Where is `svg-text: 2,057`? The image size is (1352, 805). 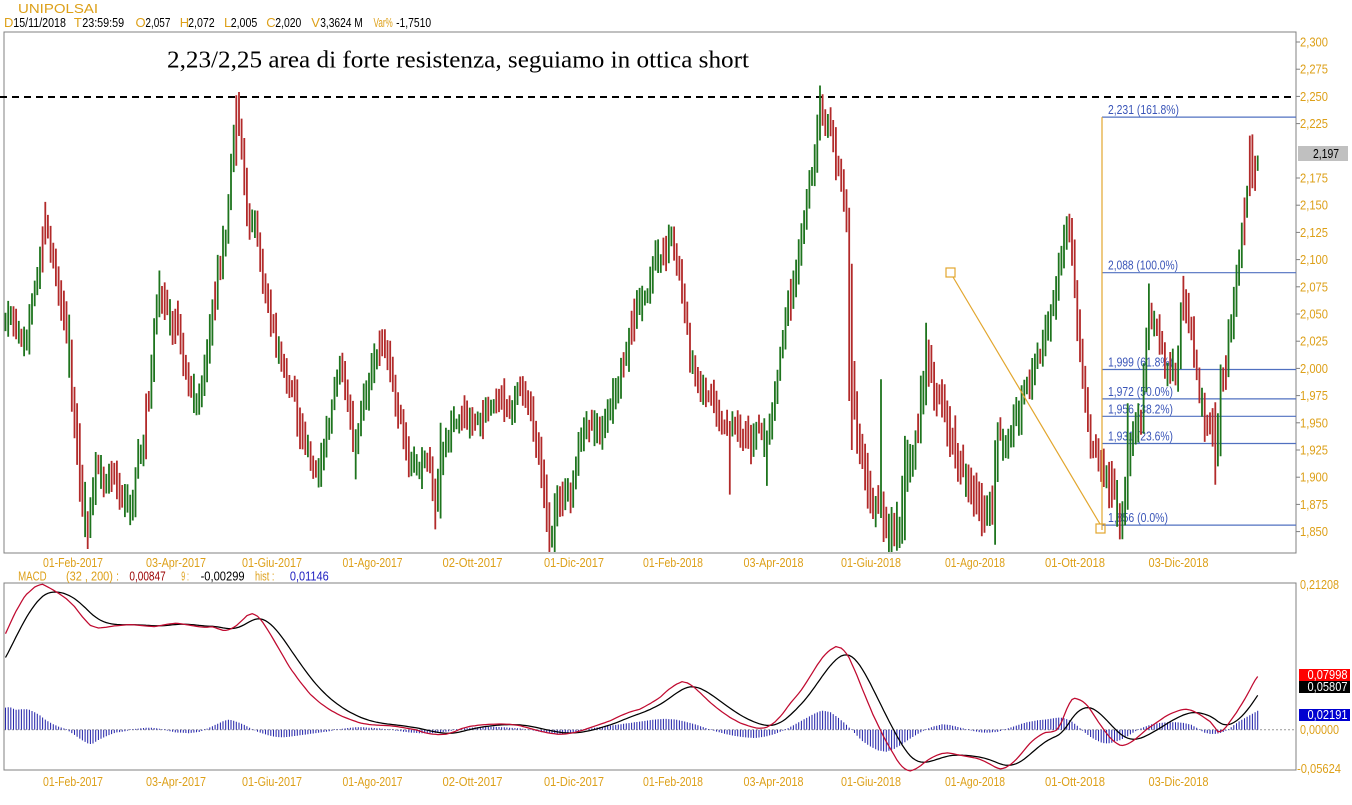 svg-text: 2,057 is located at coordinates (157, 22).